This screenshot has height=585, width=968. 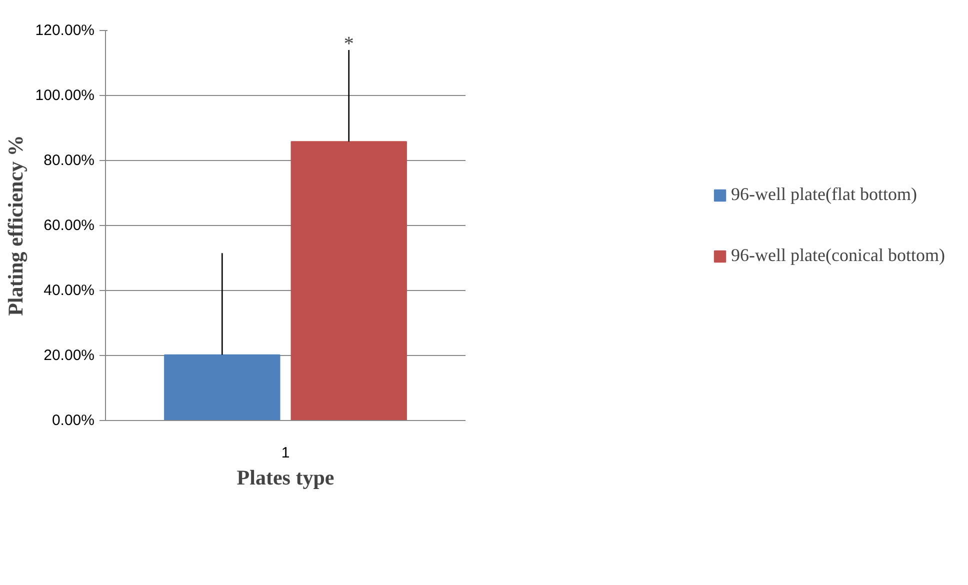 I want to click on y-tick-label: 120.00%, so click(x=64, y=30).